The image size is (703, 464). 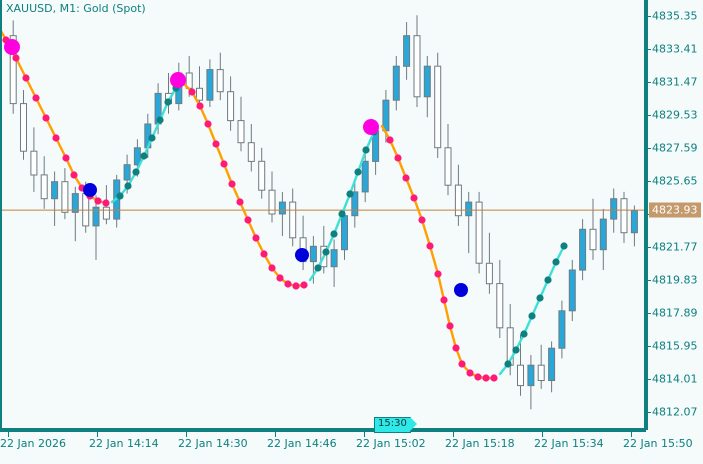 I want to click on time-axis-line, so click(x=323, y=431).